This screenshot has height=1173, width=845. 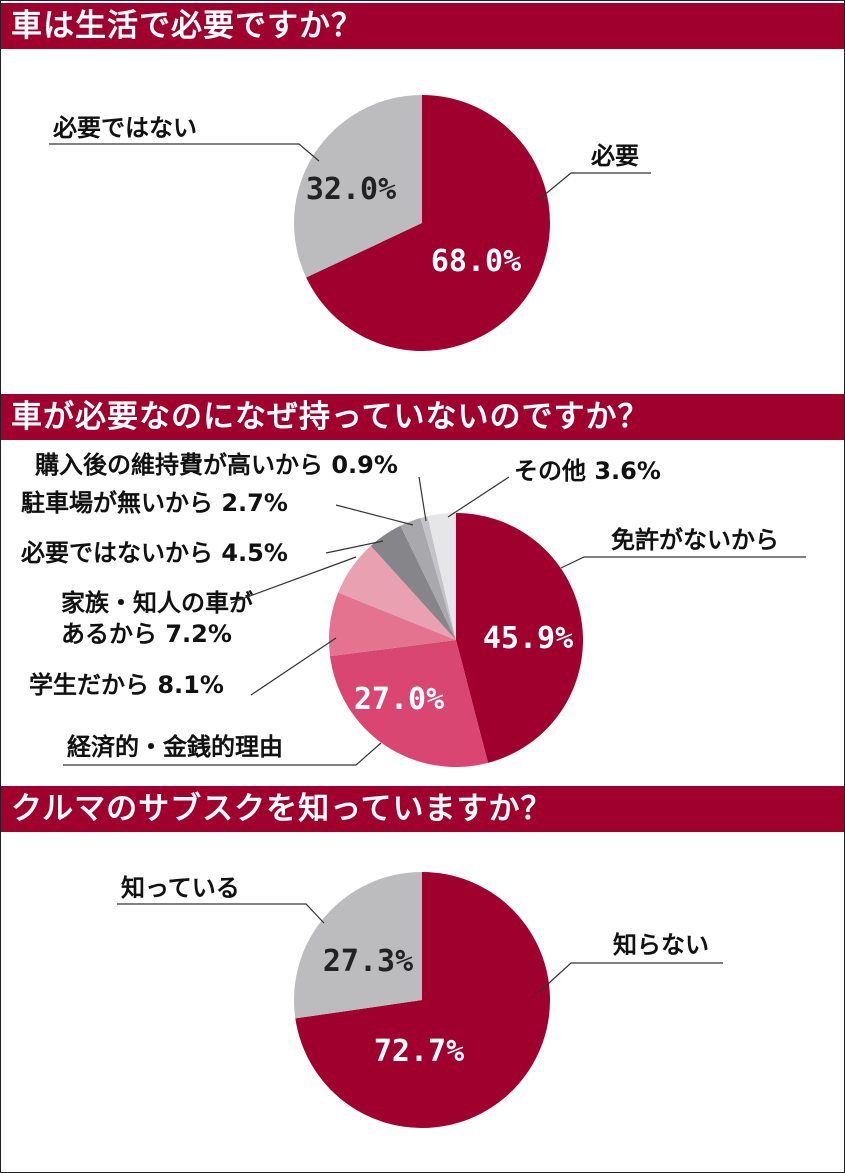 What do you see at coordinates (180, 888) in the screenshot?
I see `chart-3-legend-label-1: 知っている` at bounding box center [180, 888].